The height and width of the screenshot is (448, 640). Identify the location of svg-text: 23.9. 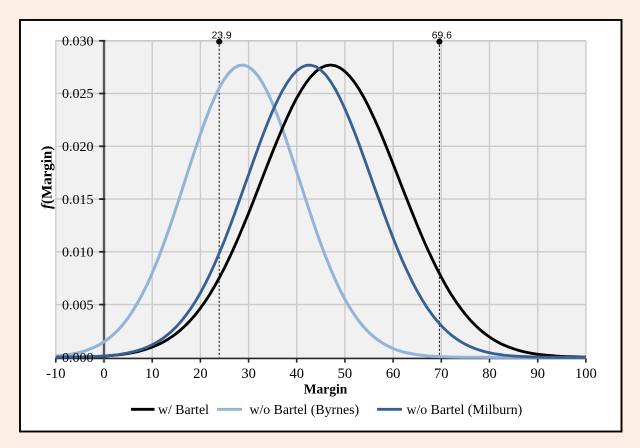
(222, 36).